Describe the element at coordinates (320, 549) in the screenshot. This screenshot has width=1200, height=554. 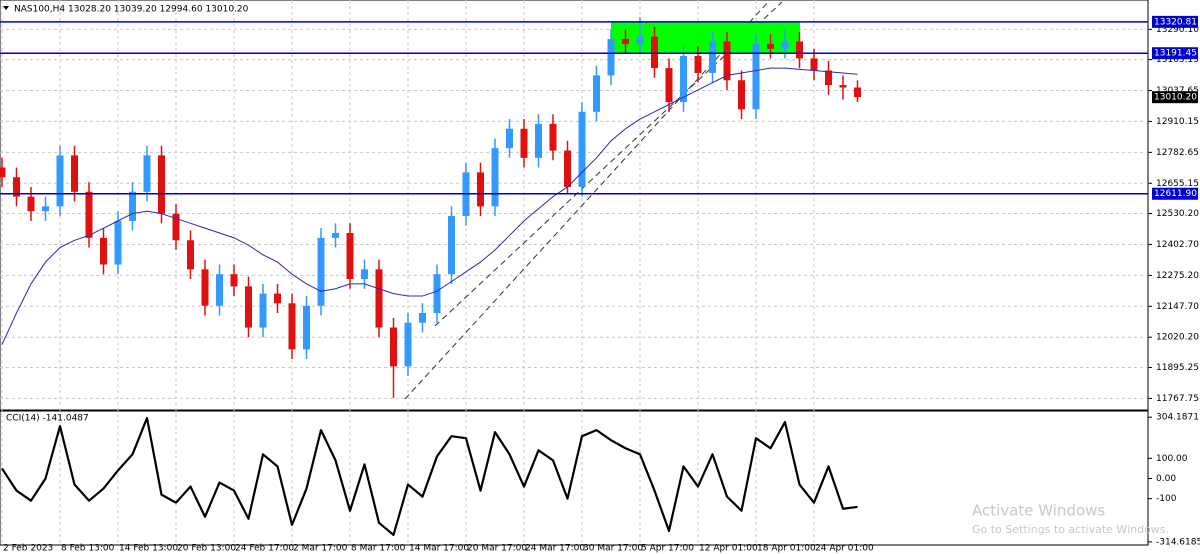
I see `x-tick-label: 2 Mar 17:00` at that location.